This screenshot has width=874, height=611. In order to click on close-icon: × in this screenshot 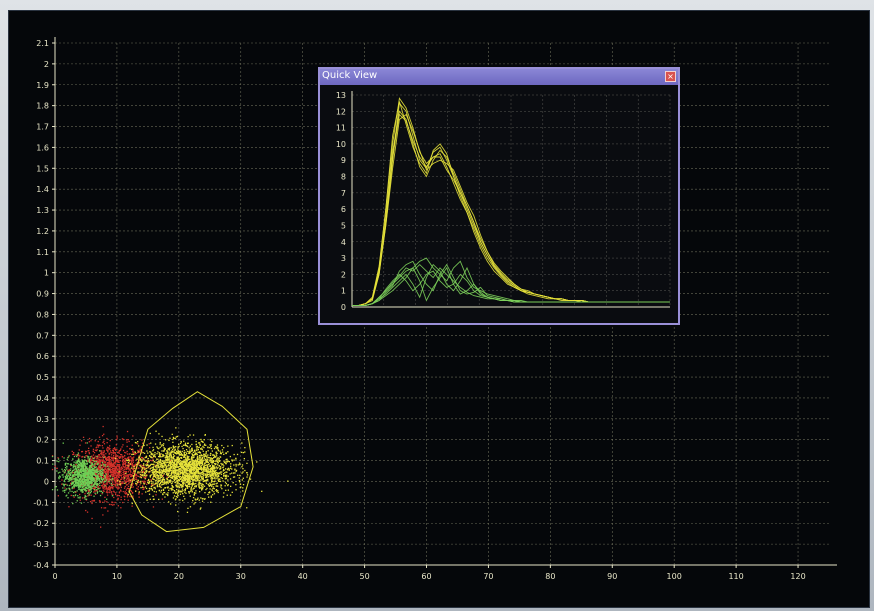, I will do `click(670, 76)`.